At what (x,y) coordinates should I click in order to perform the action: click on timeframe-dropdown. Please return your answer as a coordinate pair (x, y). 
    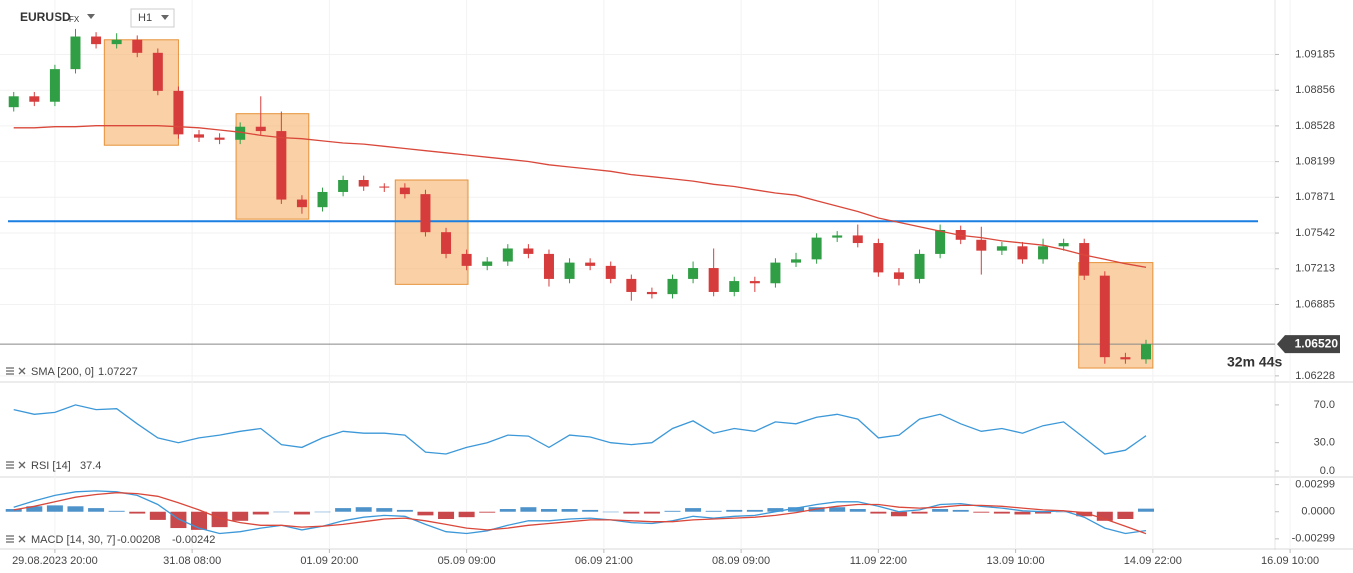
    Looking at the image, I should click on (165, 17).